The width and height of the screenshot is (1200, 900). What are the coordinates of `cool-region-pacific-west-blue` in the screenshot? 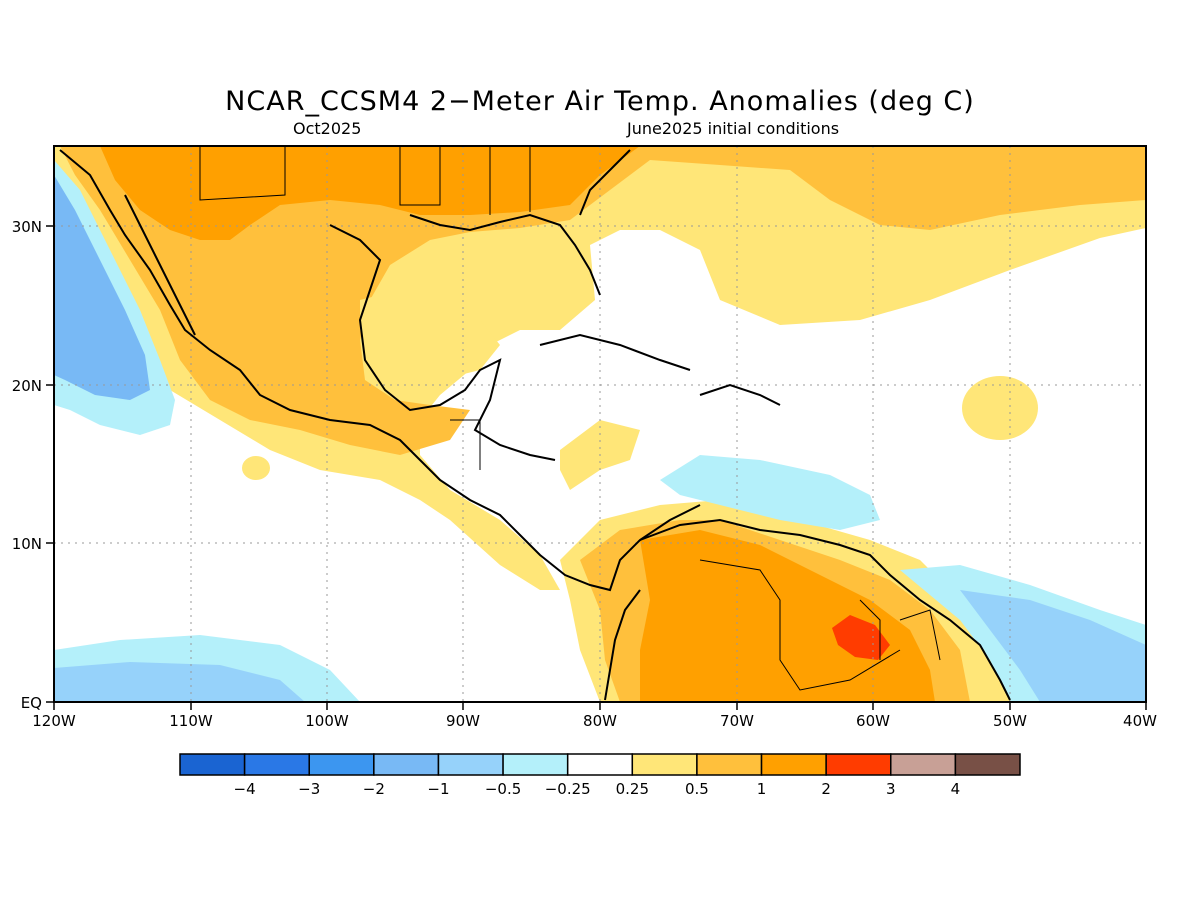 It's located at (102, 287).